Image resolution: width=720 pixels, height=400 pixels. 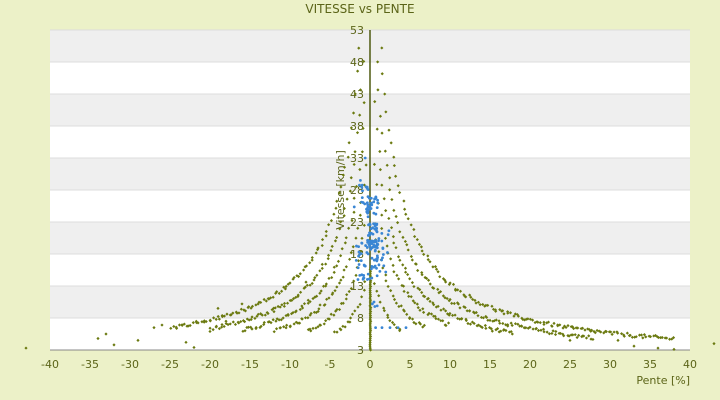 I want to click on x-tick-label: -5, so click(x=330, y=364).